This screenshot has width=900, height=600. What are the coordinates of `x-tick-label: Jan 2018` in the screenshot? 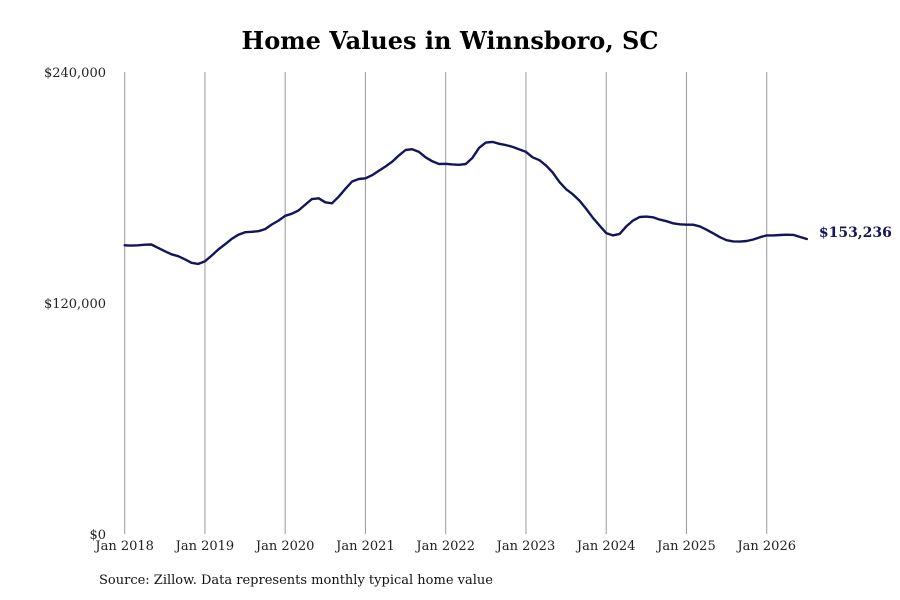 It's located at (123, 546).